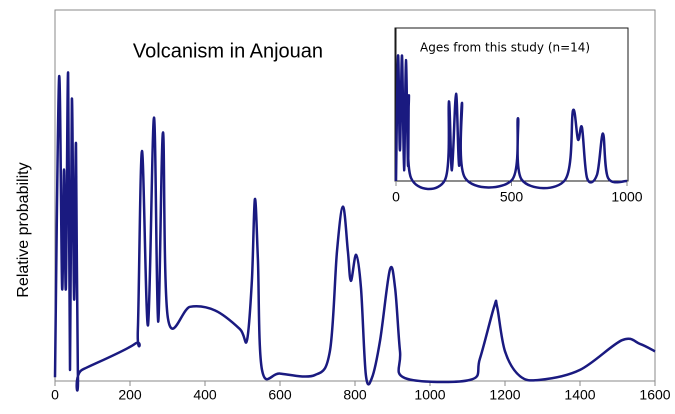 The height and width of the screenshot is (414, 675). Describe the element at coordinates (654, 395) in the screenshot. I see `x-tick-label: 1600` at that location.